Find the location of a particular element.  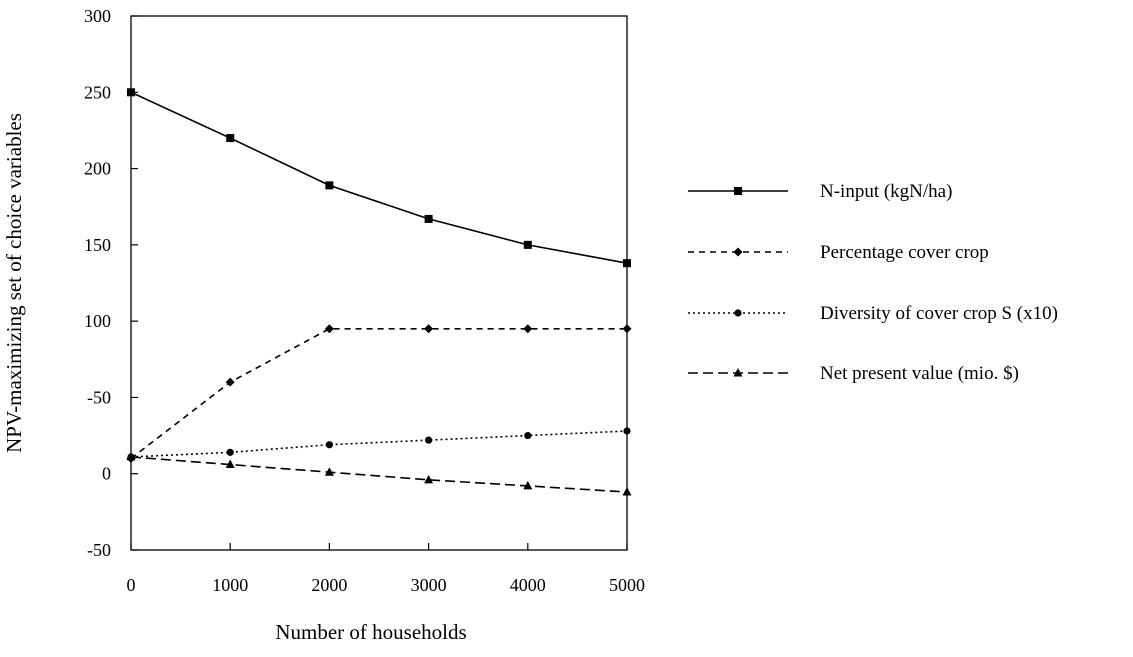

legend-item: Net present value (mio. $) is located at coordinates (853, 373).